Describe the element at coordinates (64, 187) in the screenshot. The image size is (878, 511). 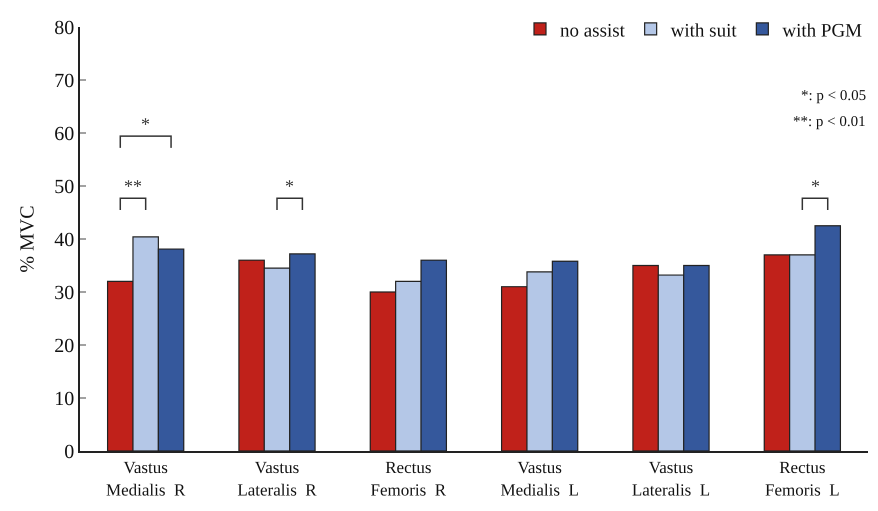
I see `y-tick-label: 50` at that location.